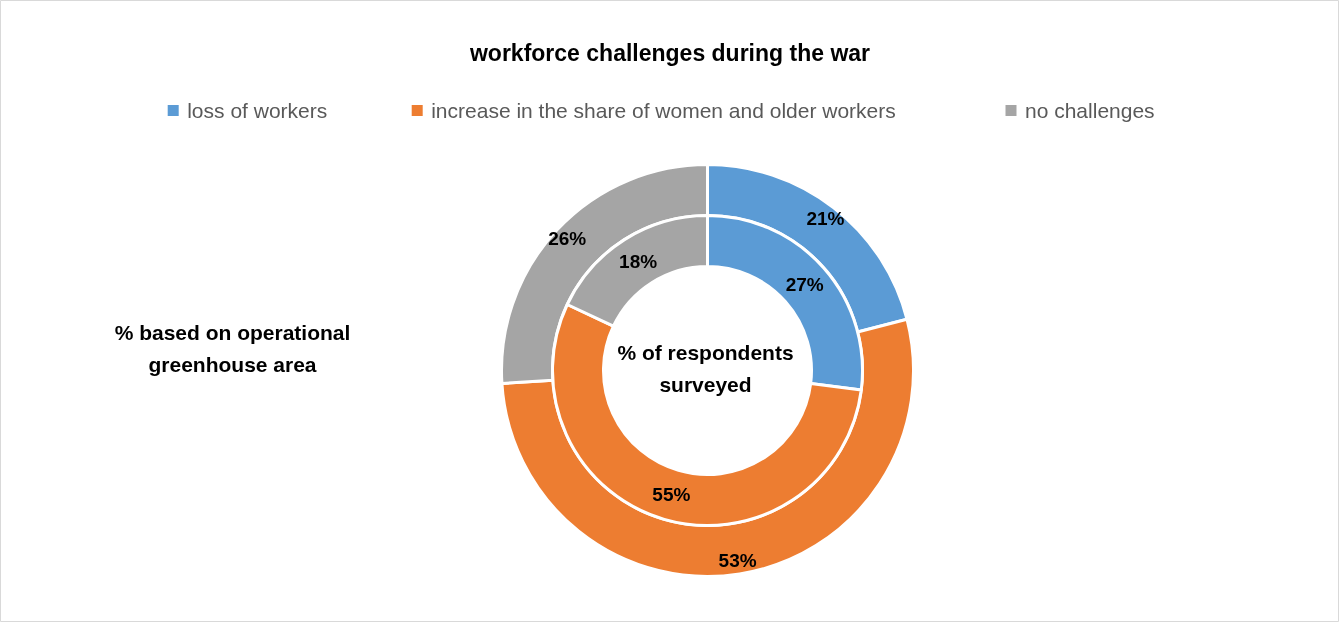  I want to click on data-label: 21%, so click(825, 218).